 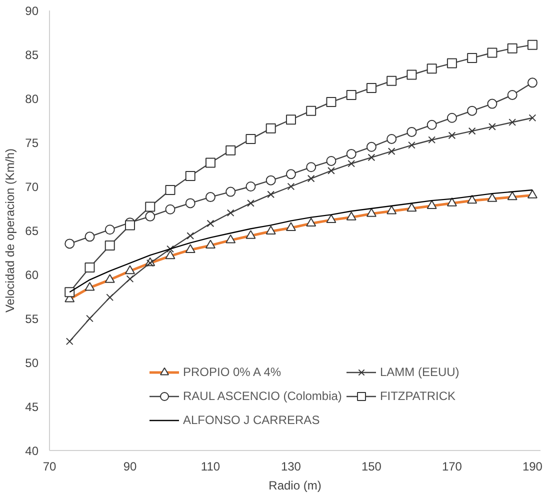 I want to click on x-tick-label: 130, so click(x=291, y=467).